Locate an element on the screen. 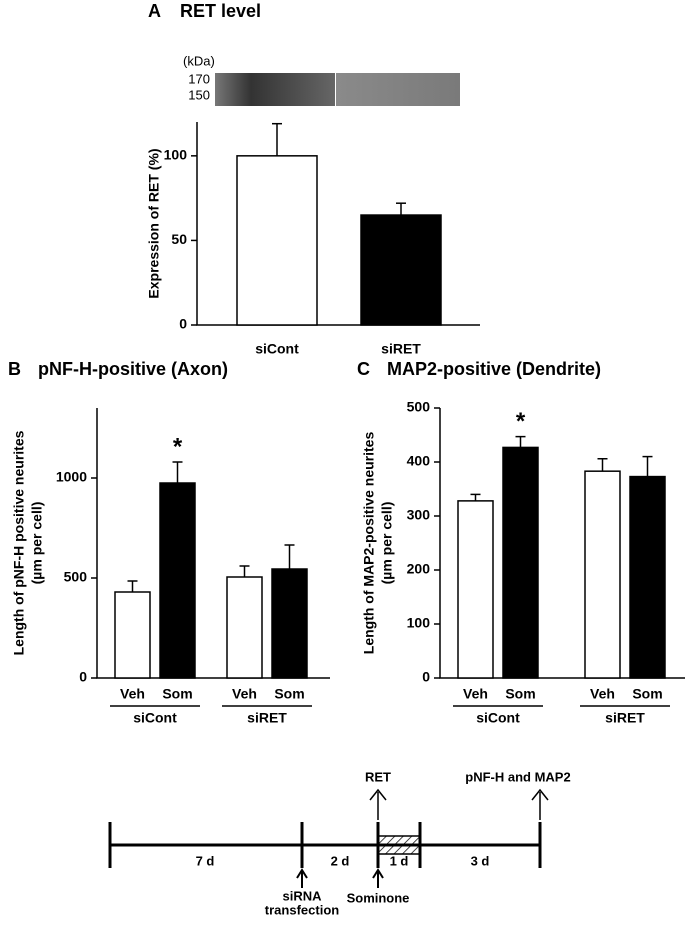  treatment-label: transfection is located at coordinates (302, 909).